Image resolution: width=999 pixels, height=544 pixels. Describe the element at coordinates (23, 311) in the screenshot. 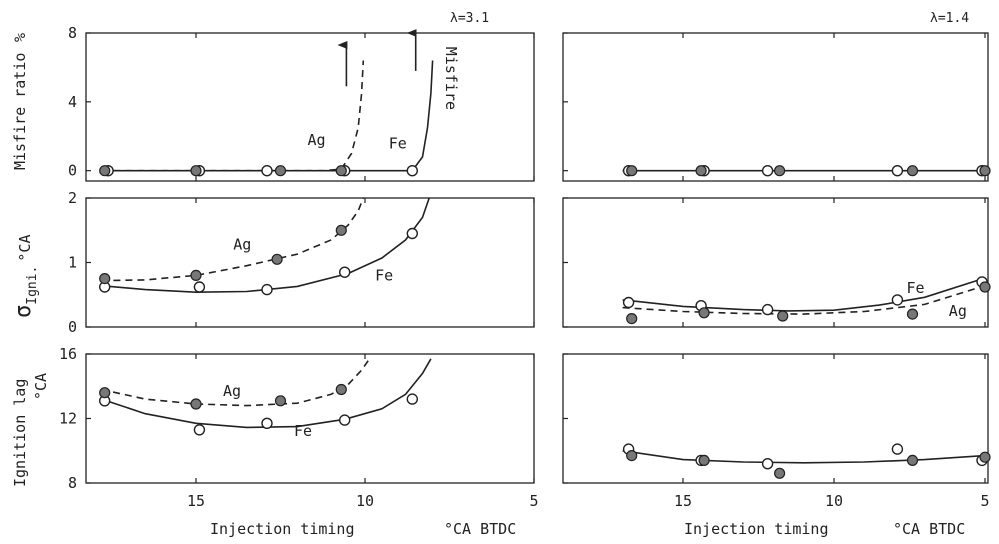

I see `y-axis-sigma-symbol: σ` at that location.